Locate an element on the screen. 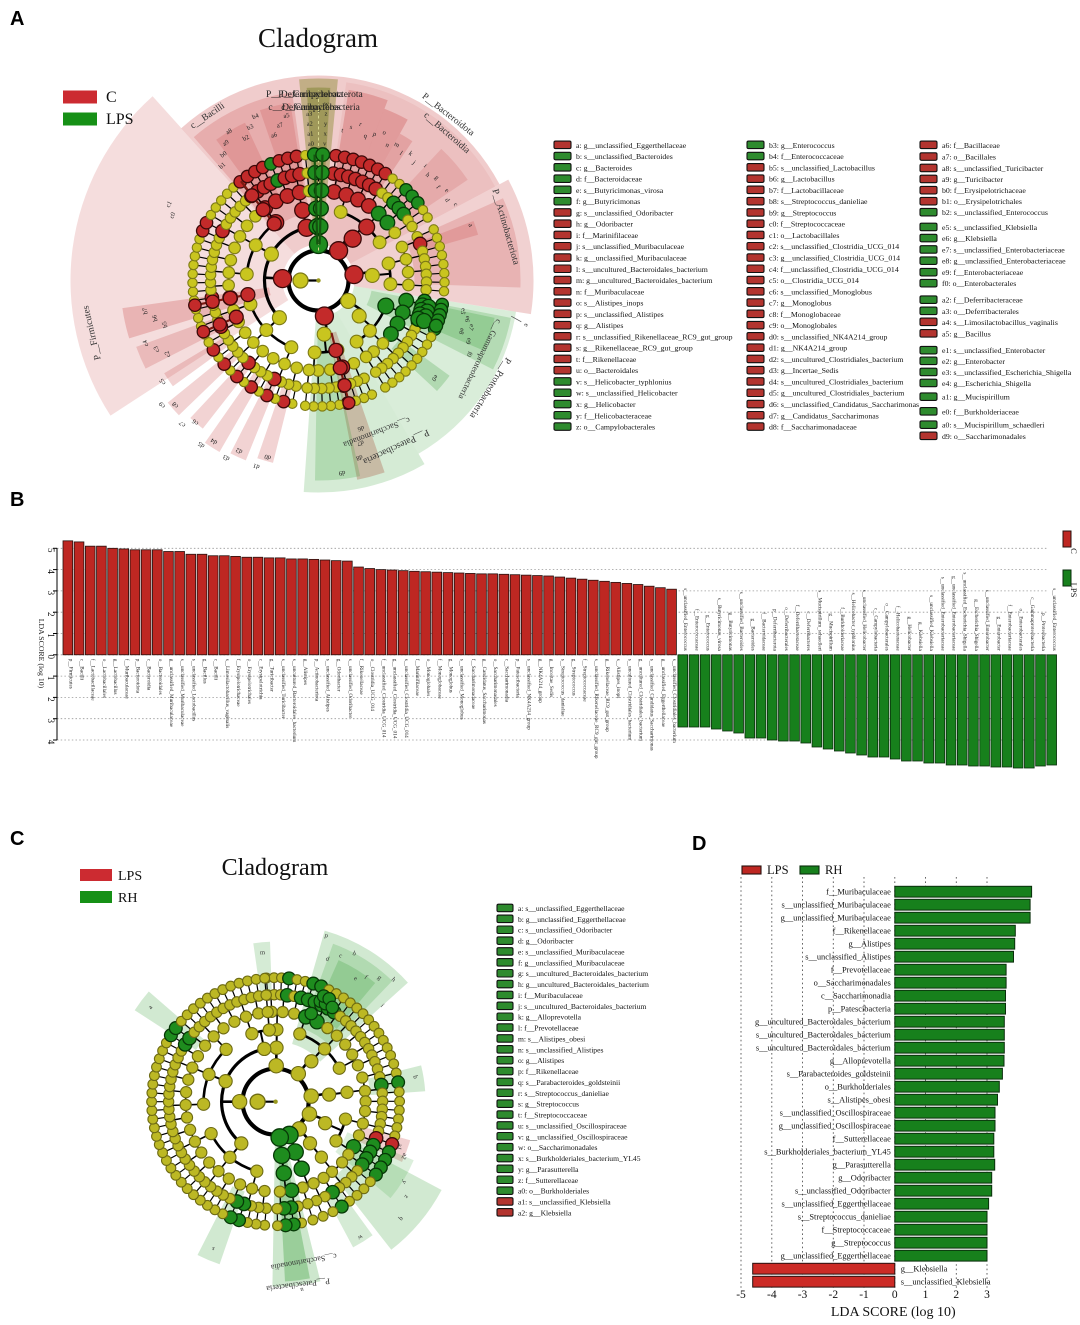 Image resolution: width=1080 pixels, height=1325 pixels. svg-text:q: s__Parabacteroides_goldstei: q: s__Parabacteroides_goldsteinii is located at coordinates (569, 1082).